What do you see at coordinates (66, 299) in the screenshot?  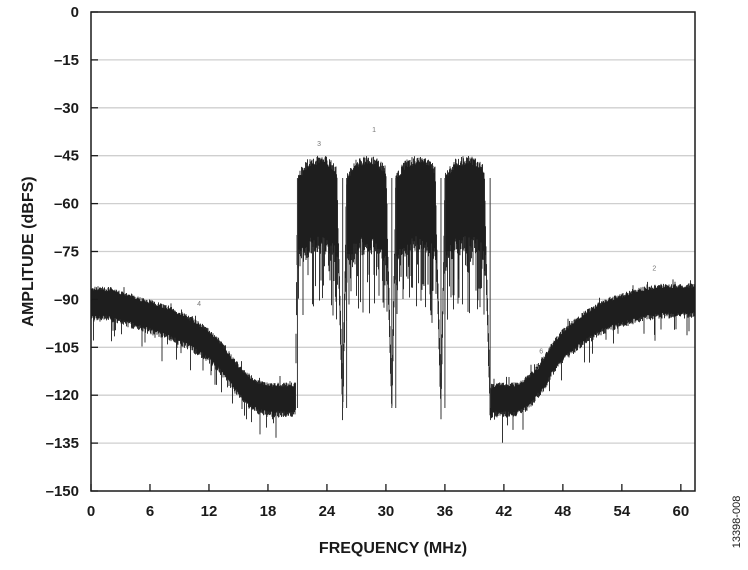 I see `y-tick-label: –90` at bounding box center [66, 299].